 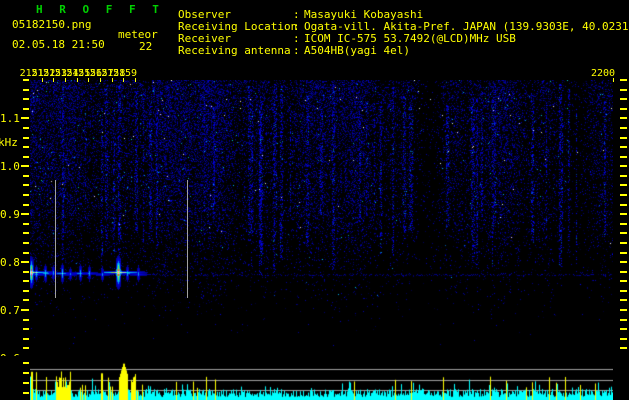 I want to click on info-key: Receiving antenna, so click(x=234, y=50).